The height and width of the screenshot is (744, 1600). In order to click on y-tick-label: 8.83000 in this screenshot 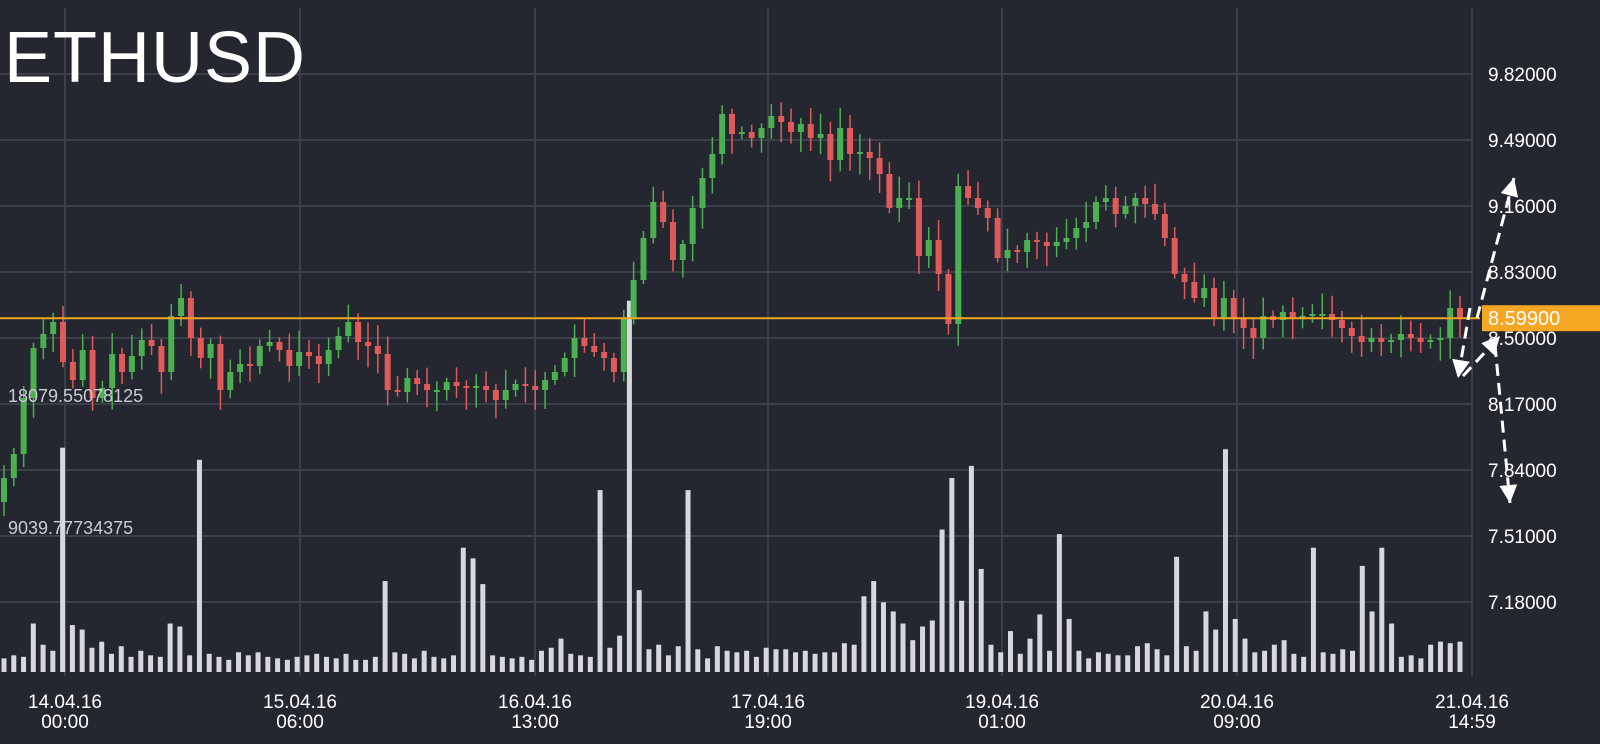, I will do `click(1522, 273)`.